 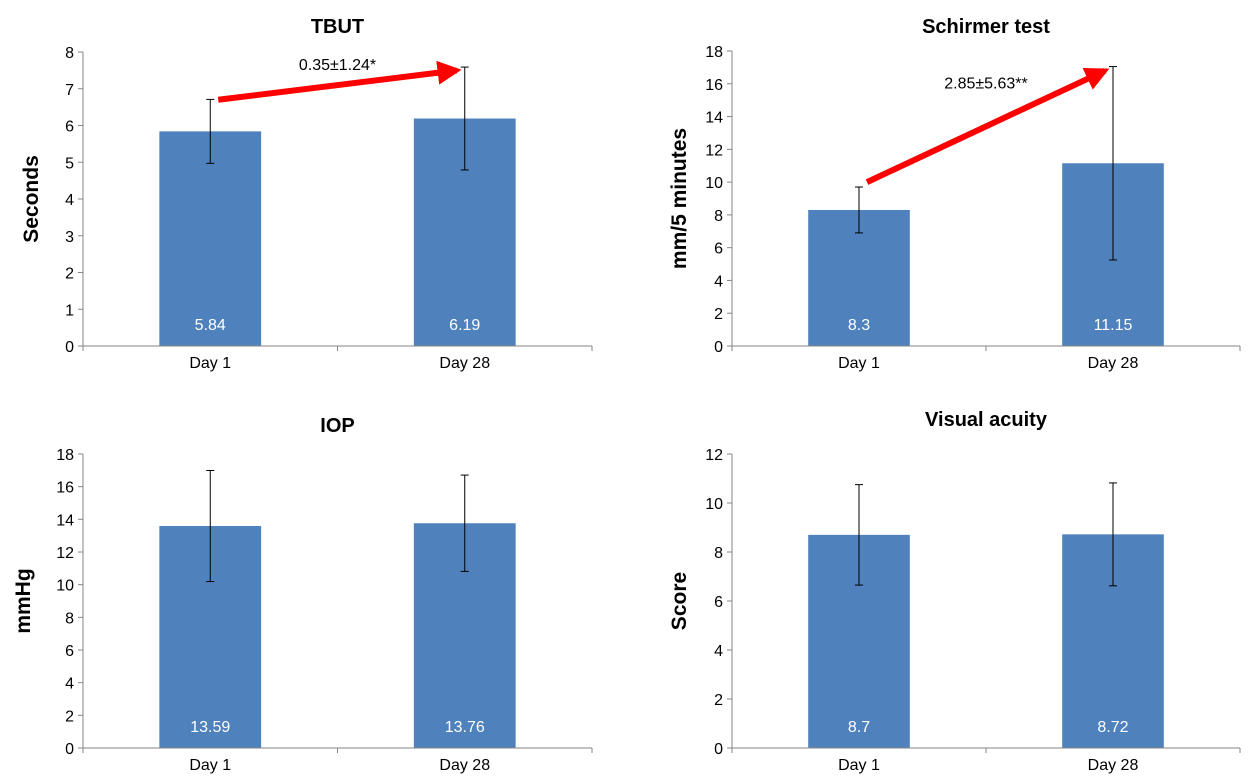 I want to click on data-label: 5.84, so click(x=210, y=325).